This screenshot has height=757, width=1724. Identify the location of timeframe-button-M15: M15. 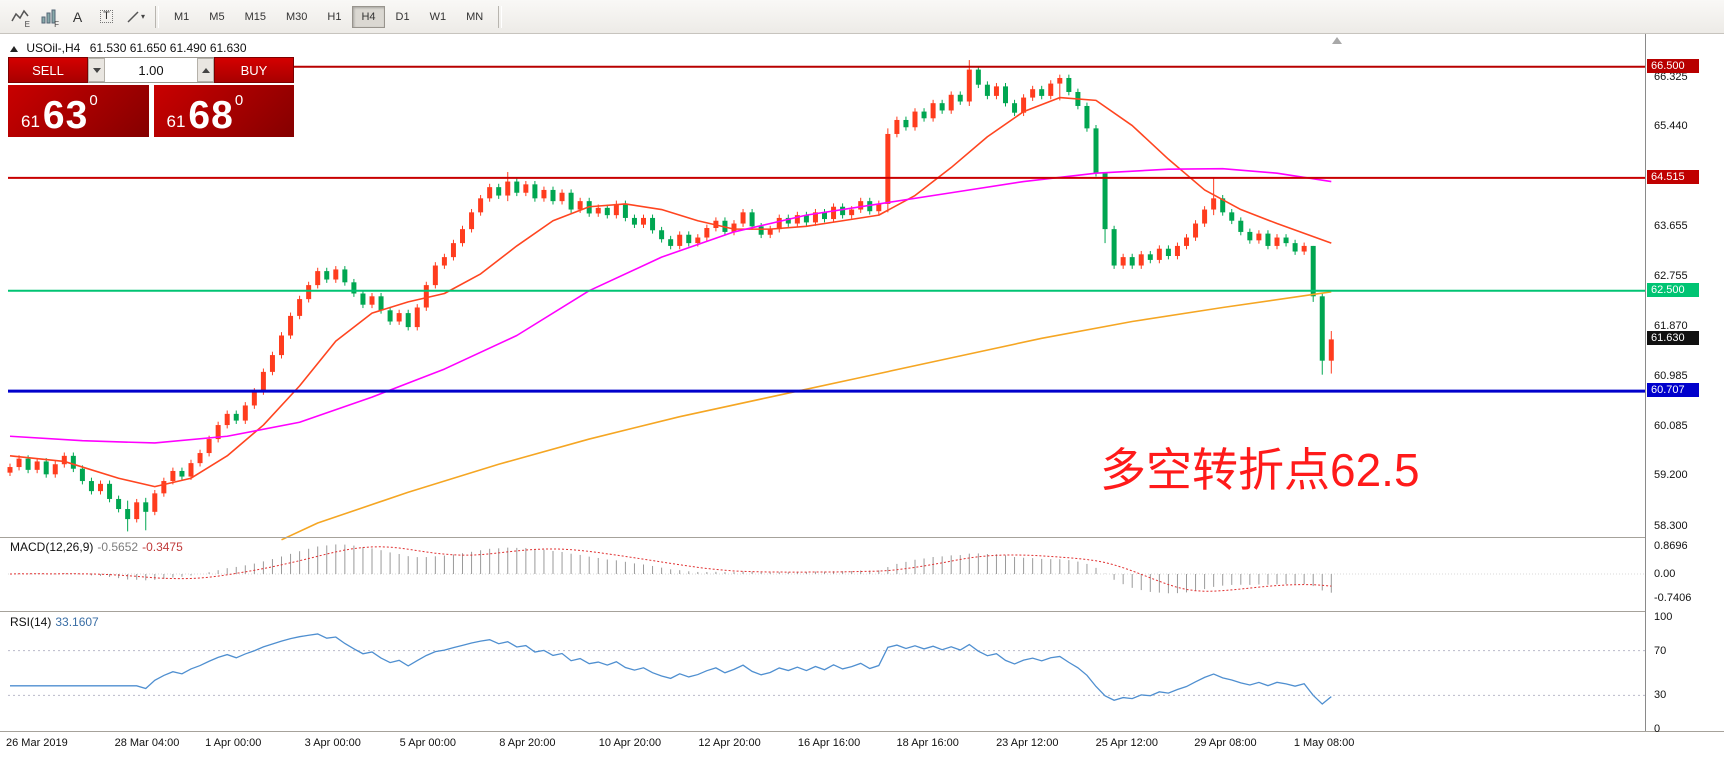
(255, 17).